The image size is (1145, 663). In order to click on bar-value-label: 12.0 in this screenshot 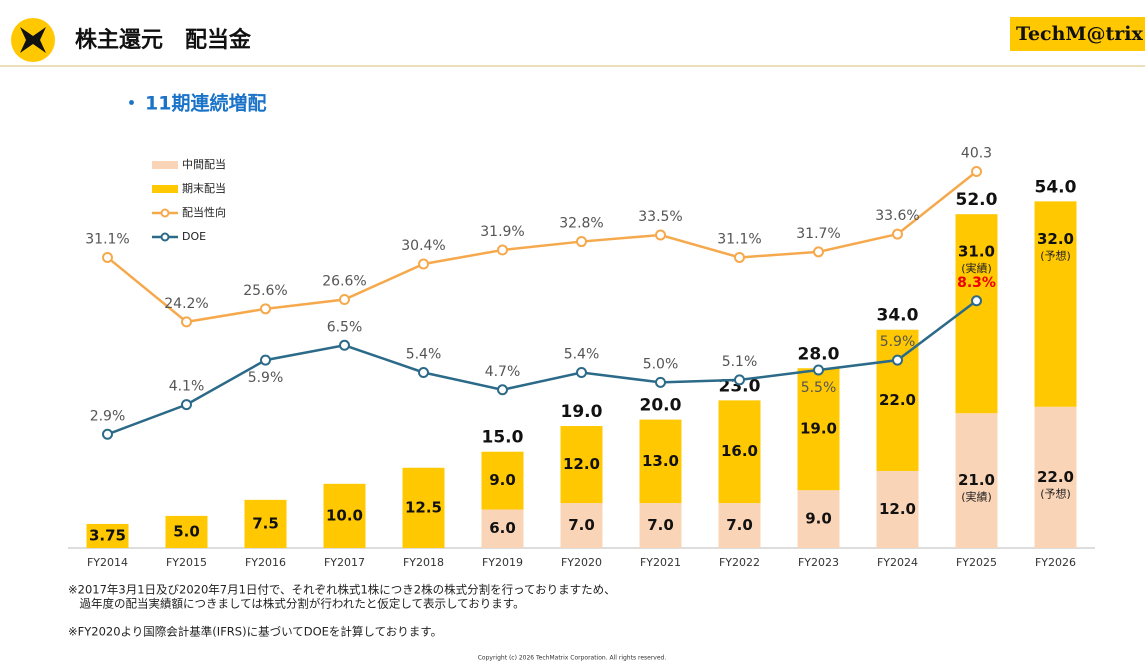, I will do `click(897, 509)`.